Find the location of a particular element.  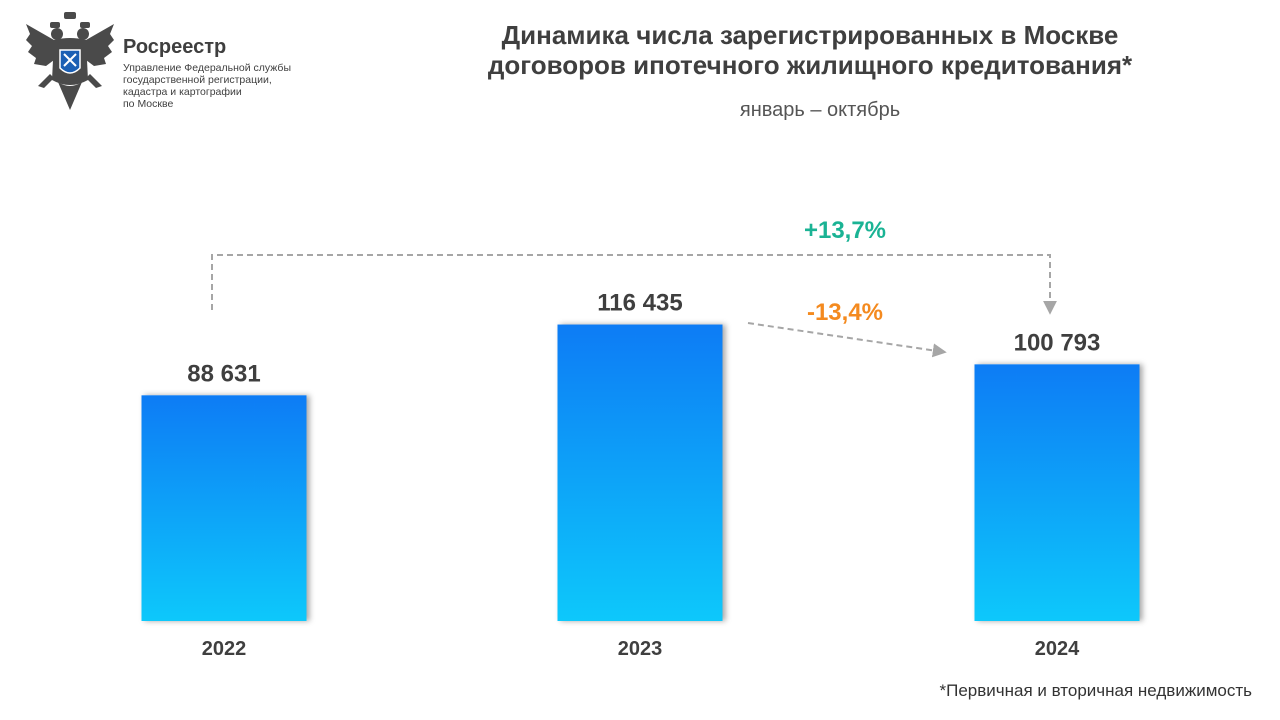

logo-subtitle-line: государственной регистрации, is located at coordinates (197, 80).